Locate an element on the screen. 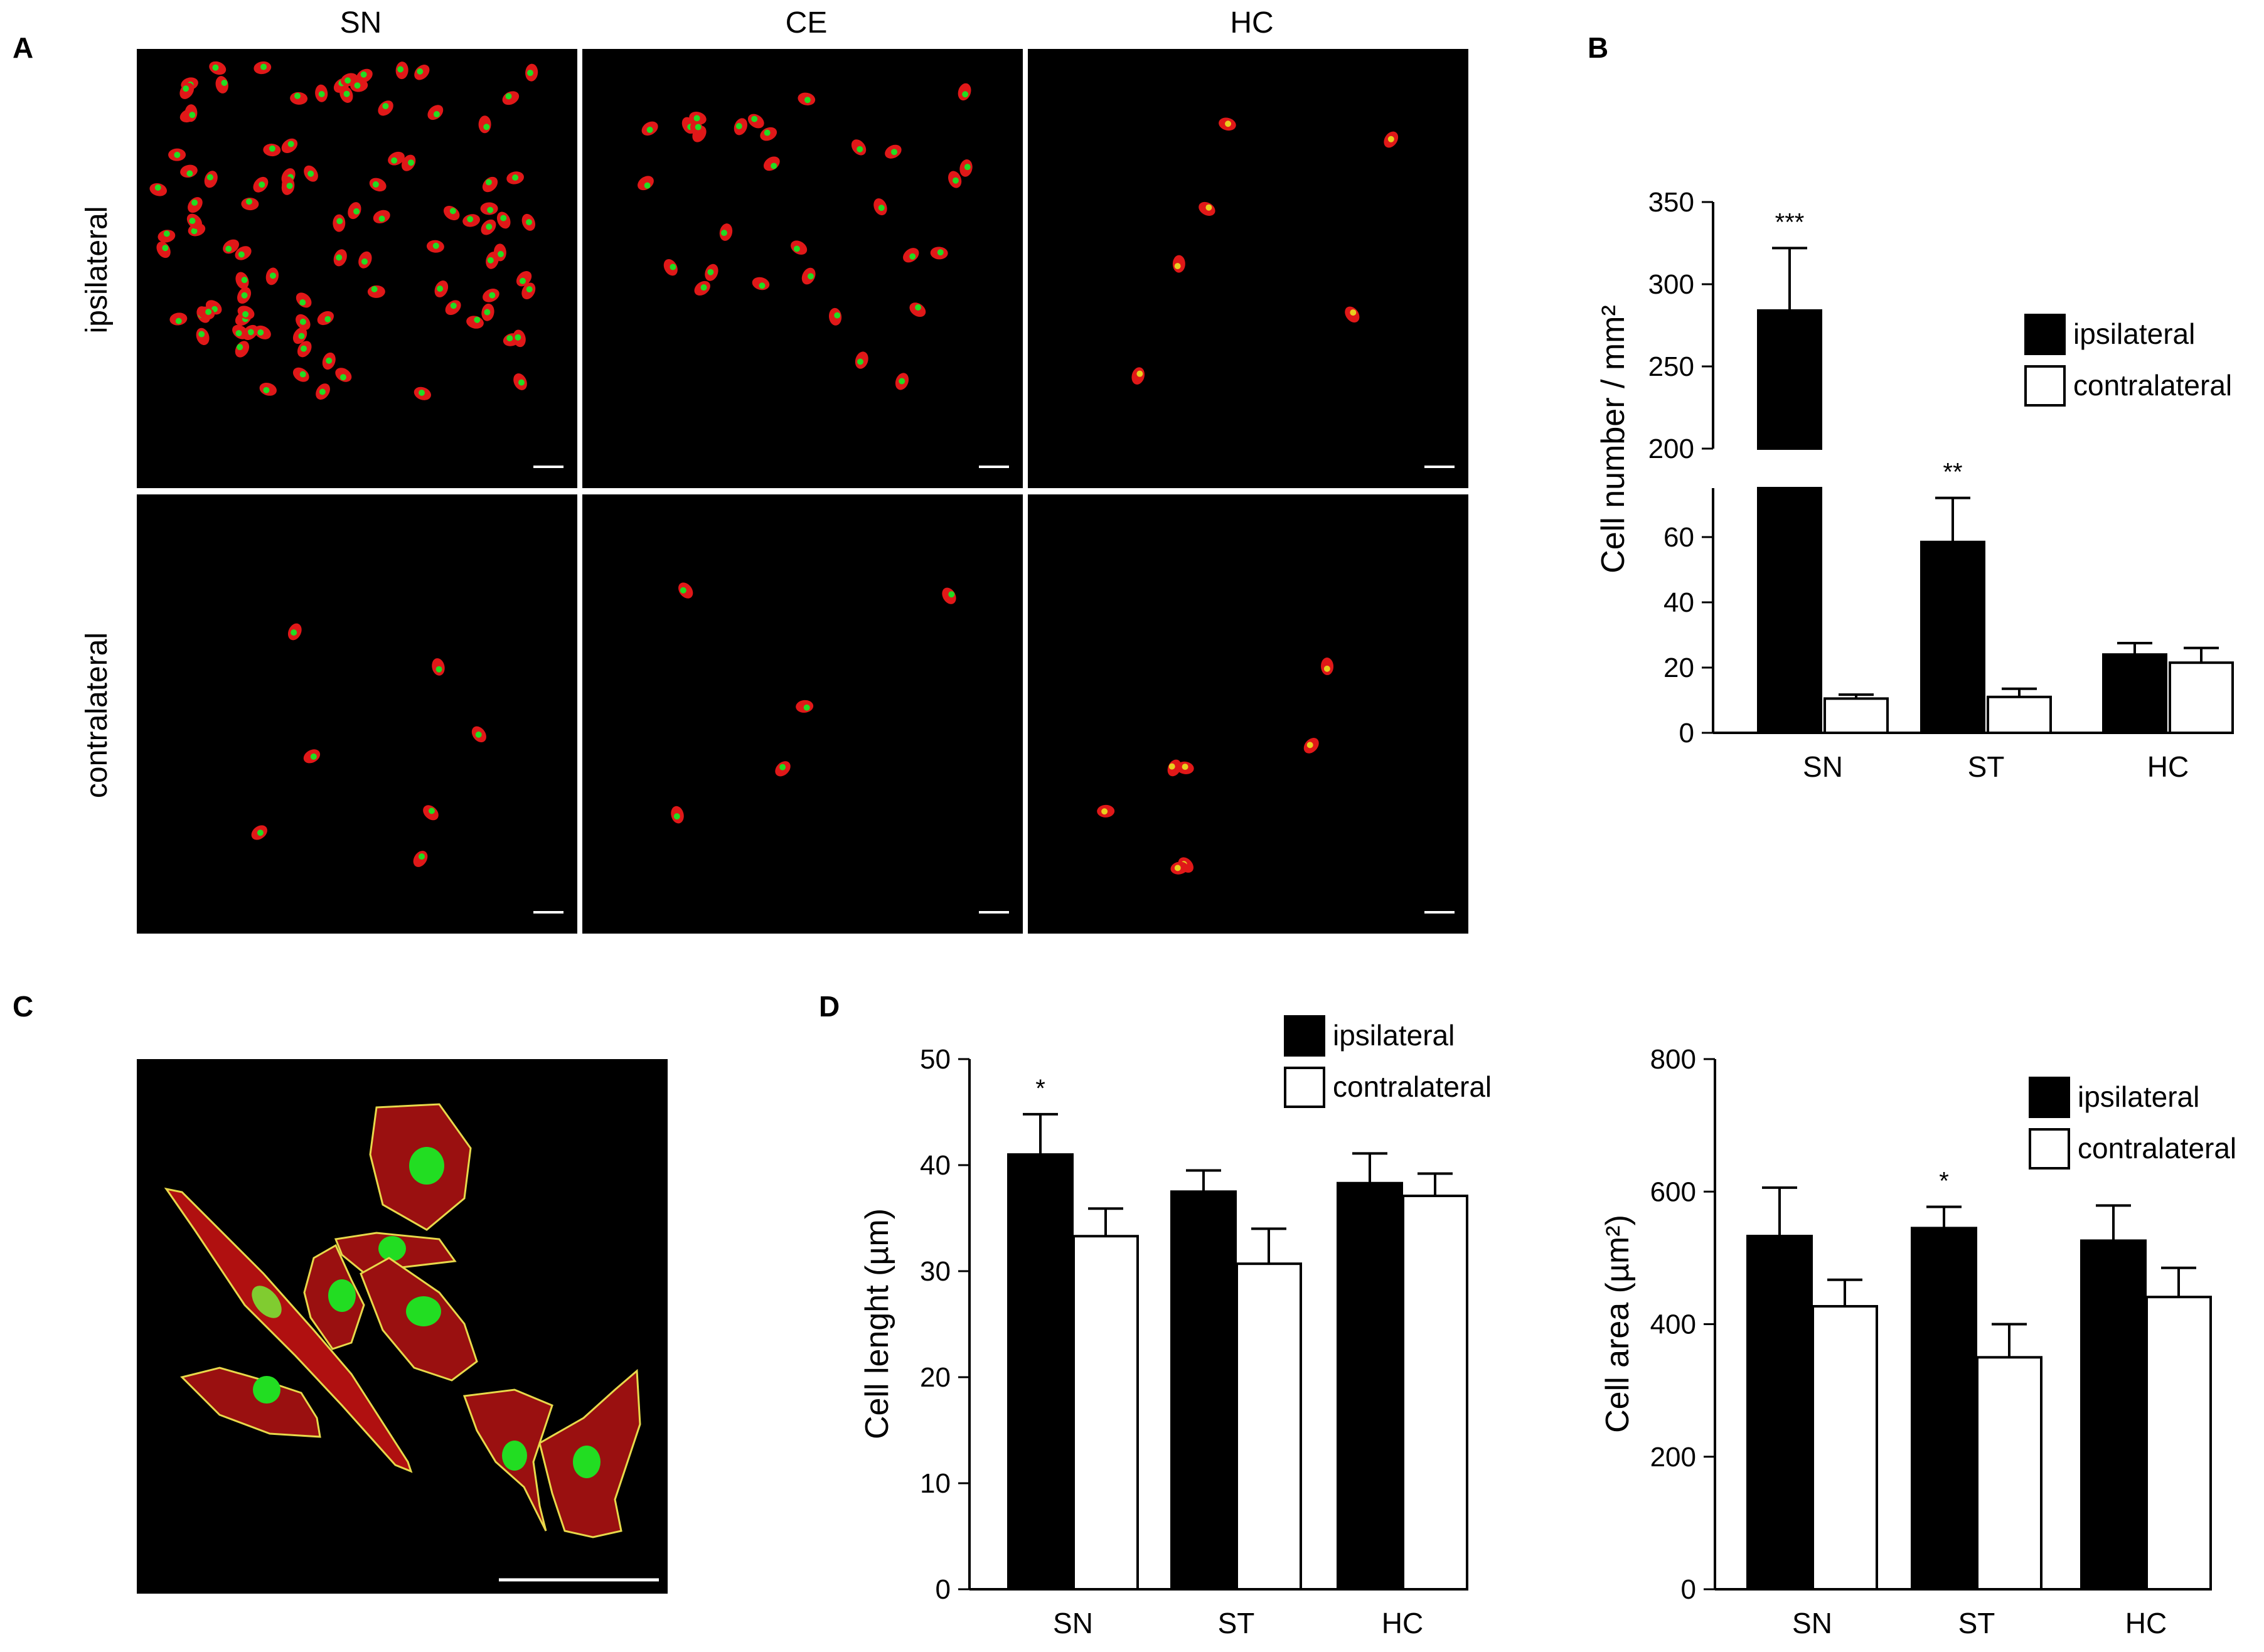 This screenshot has height=1652, width=2264. significance-marker: *** is located at coordinates (1790, 222).